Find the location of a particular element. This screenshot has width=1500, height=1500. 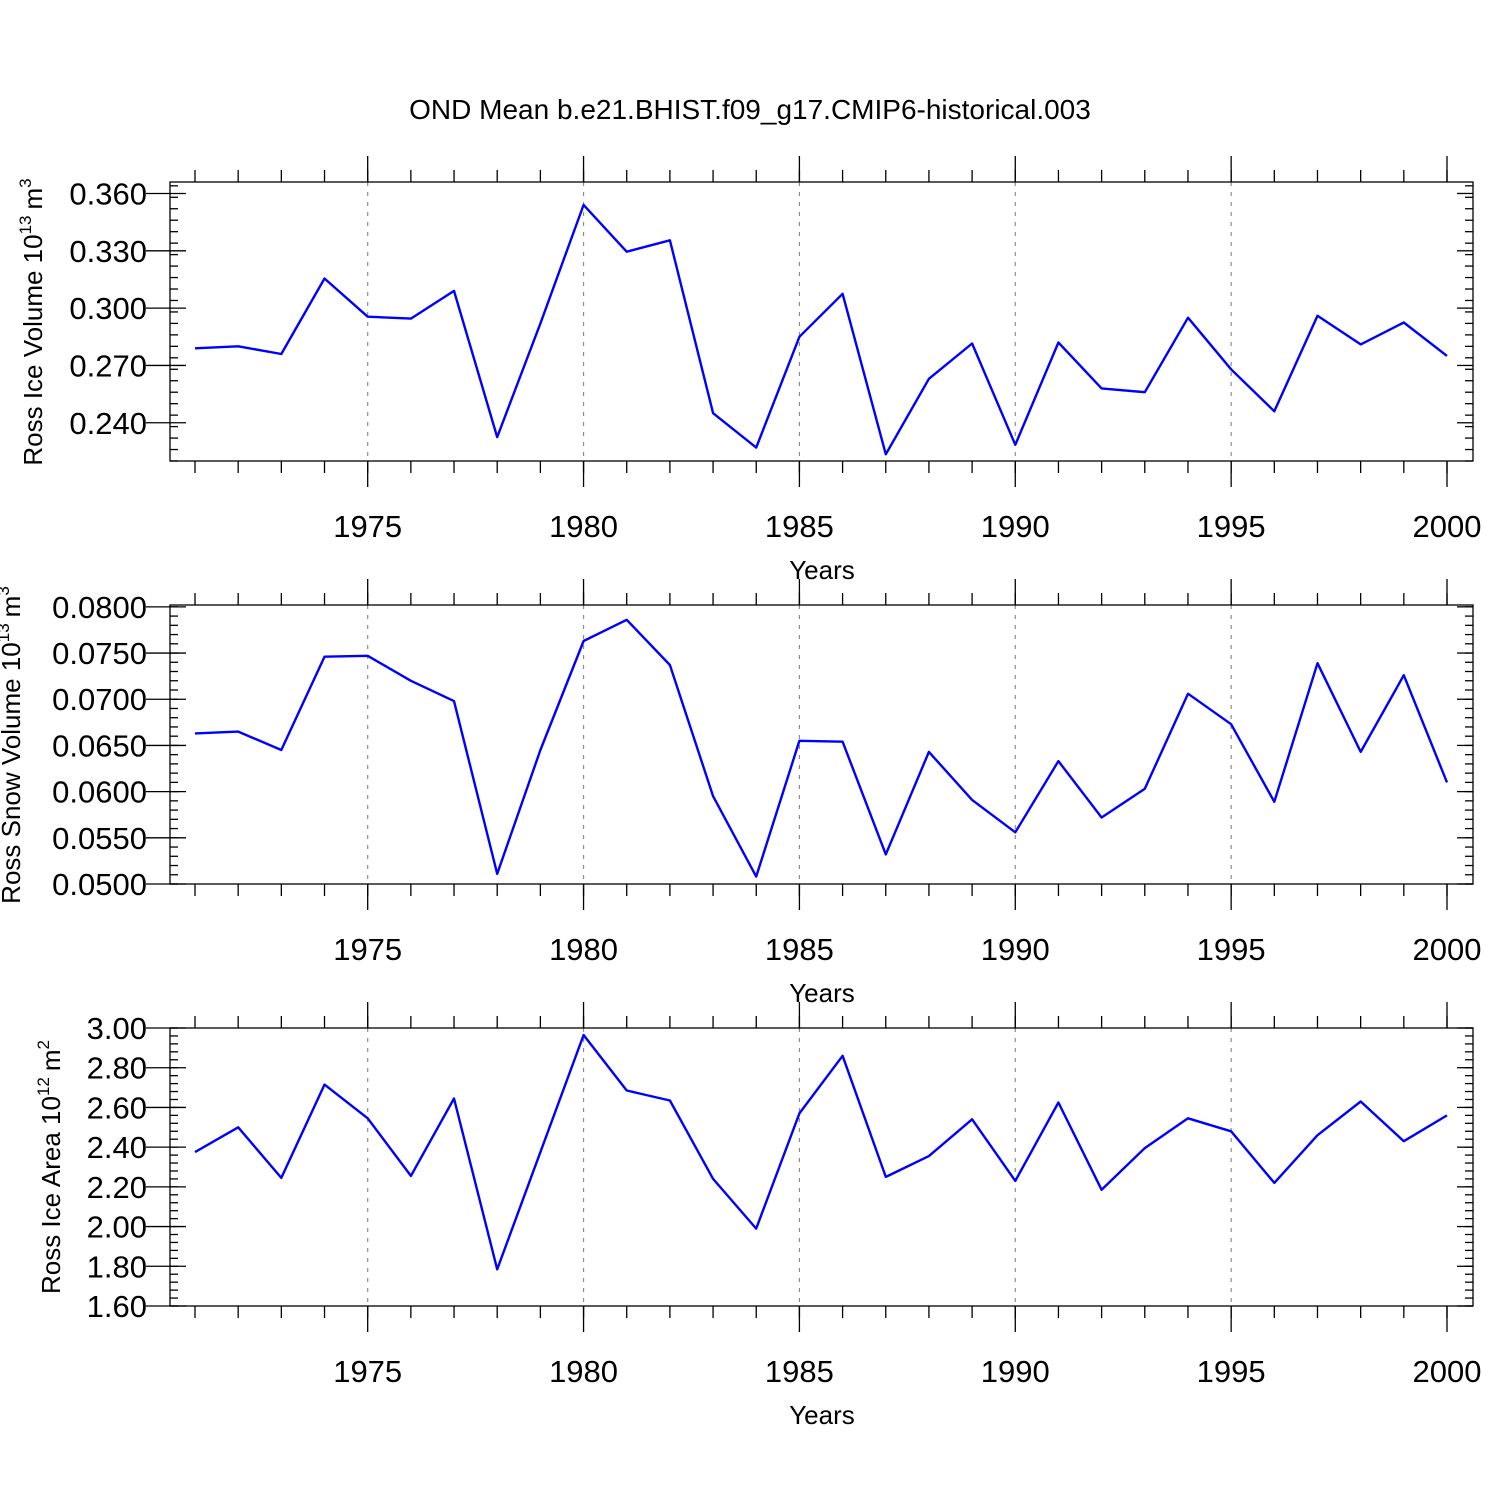

y-axis-label: Ross Ice Area 1012 m2 is located at coordinates (50, 1167).